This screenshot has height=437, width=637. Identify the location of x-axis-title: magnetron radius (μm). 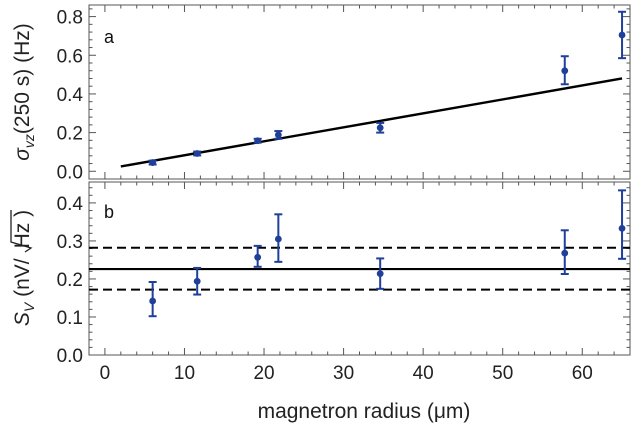
(364, 411).